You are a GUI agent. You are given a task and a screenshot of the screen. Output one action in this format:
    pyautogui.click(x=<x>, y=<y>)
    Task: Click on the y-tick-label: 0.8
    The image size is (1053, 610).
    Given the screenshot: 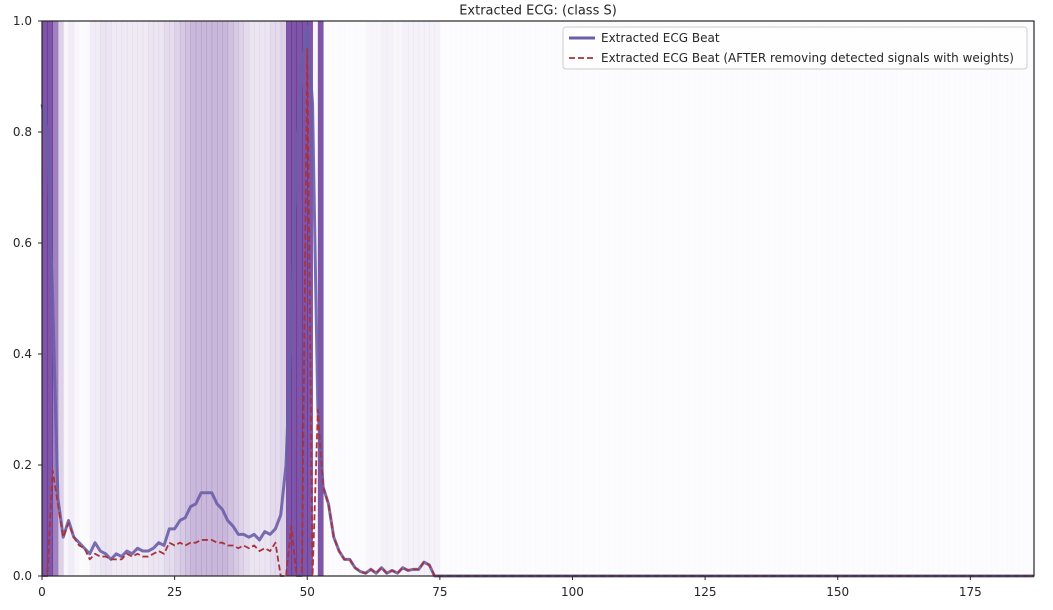 What is the action you would take?
    pyautogui.click(x=22, y=132)
    